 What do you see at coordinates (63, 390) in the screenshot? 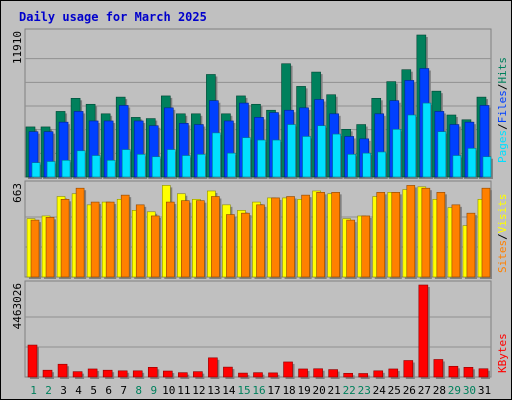
I see `day-tick-label: 3` at bounding box center [63, 390].